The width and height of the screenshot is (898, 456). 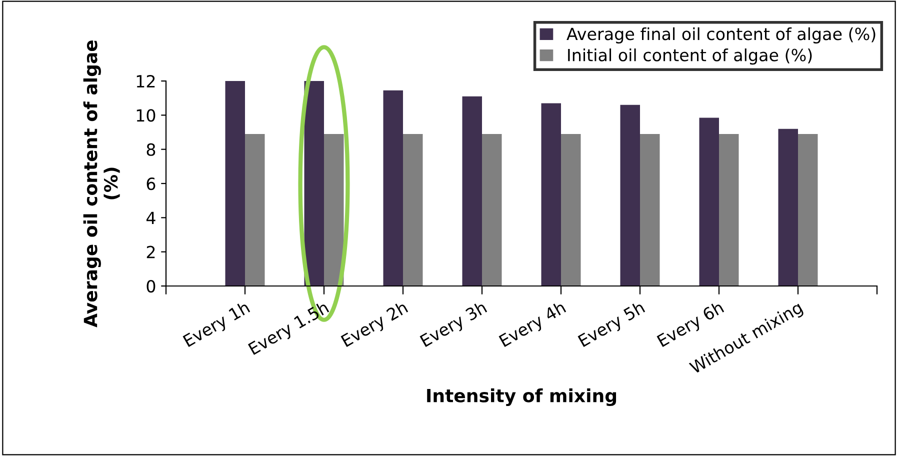 I want to click on y-tick-label: 2, so click(x=150, y=252).